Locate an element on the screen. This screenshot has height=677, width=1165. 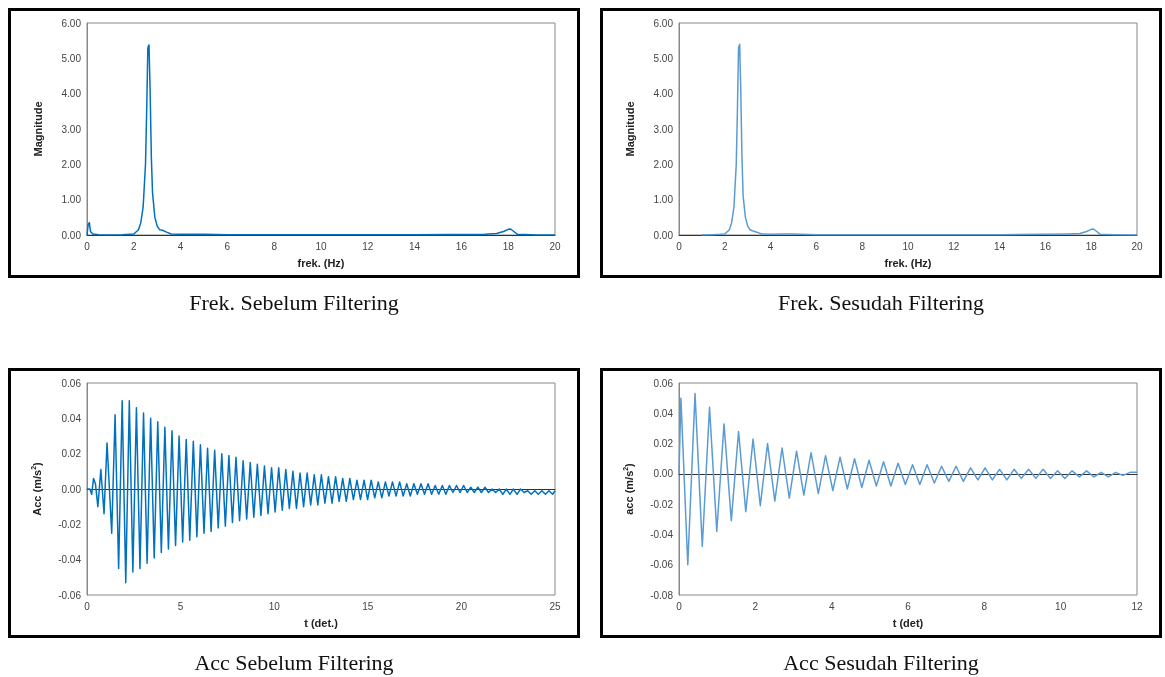
x-tick-label: 5 is located at coordinates (180, 606).